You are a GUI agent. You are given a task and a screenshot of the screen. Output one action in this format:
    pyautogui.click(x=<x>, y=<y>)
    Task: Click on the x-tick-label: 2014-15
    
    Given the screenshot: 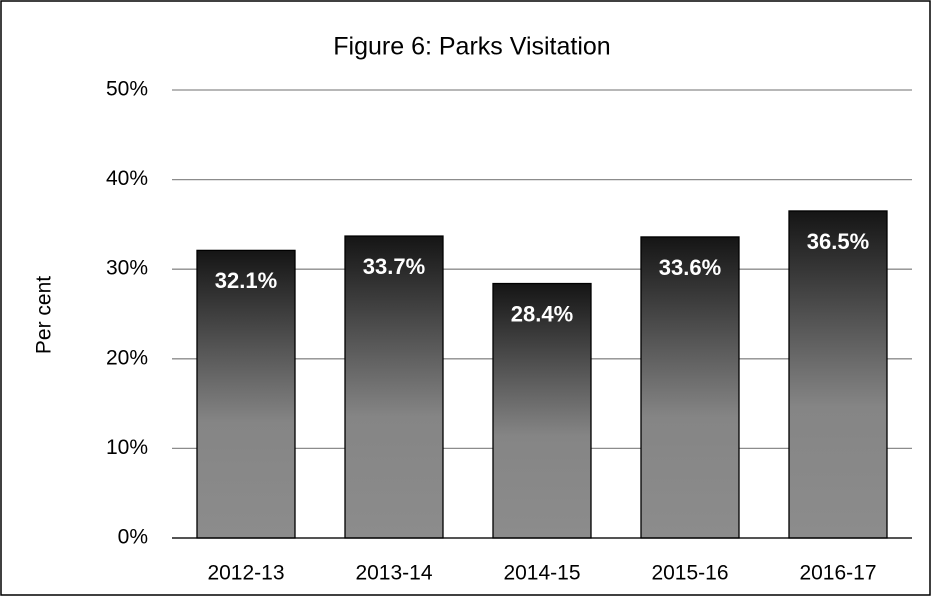 What is the action you would take?
    pyautogui.click(x=541, y=573)
    